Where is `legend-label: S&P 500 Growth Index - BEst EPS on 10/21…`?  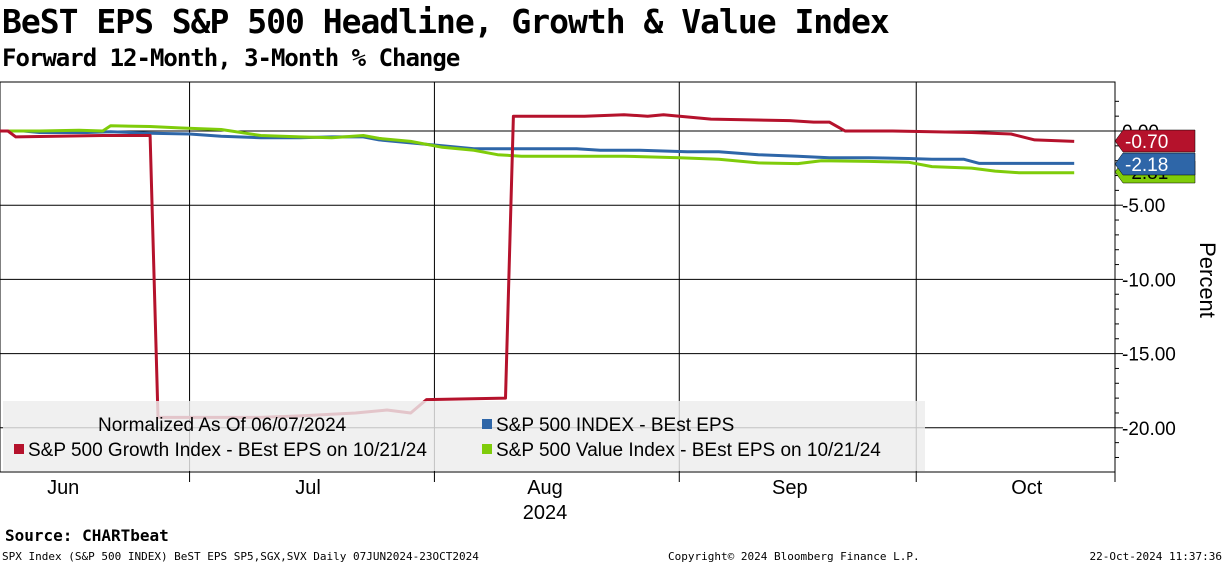
legend-label: S&P 500 Growth Index - BEst EPS on 10/21… is located at coordinates (227, 450).